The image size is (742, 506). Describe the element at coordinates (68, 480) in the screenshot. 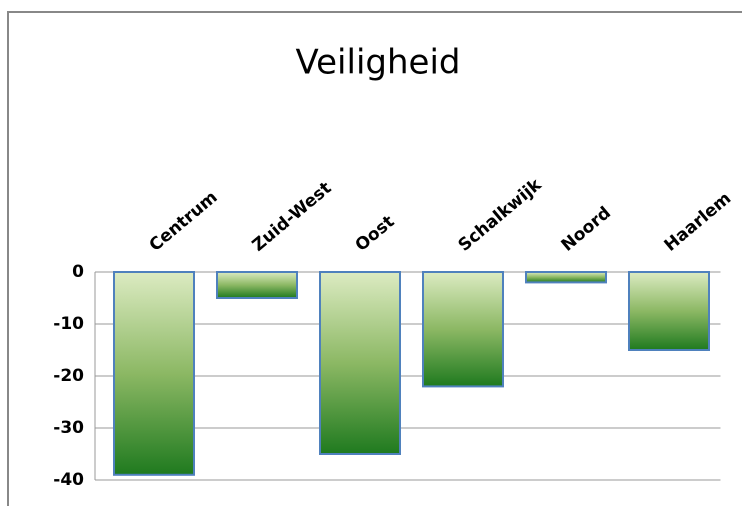

I see `y-tick-label: -40` at that location.